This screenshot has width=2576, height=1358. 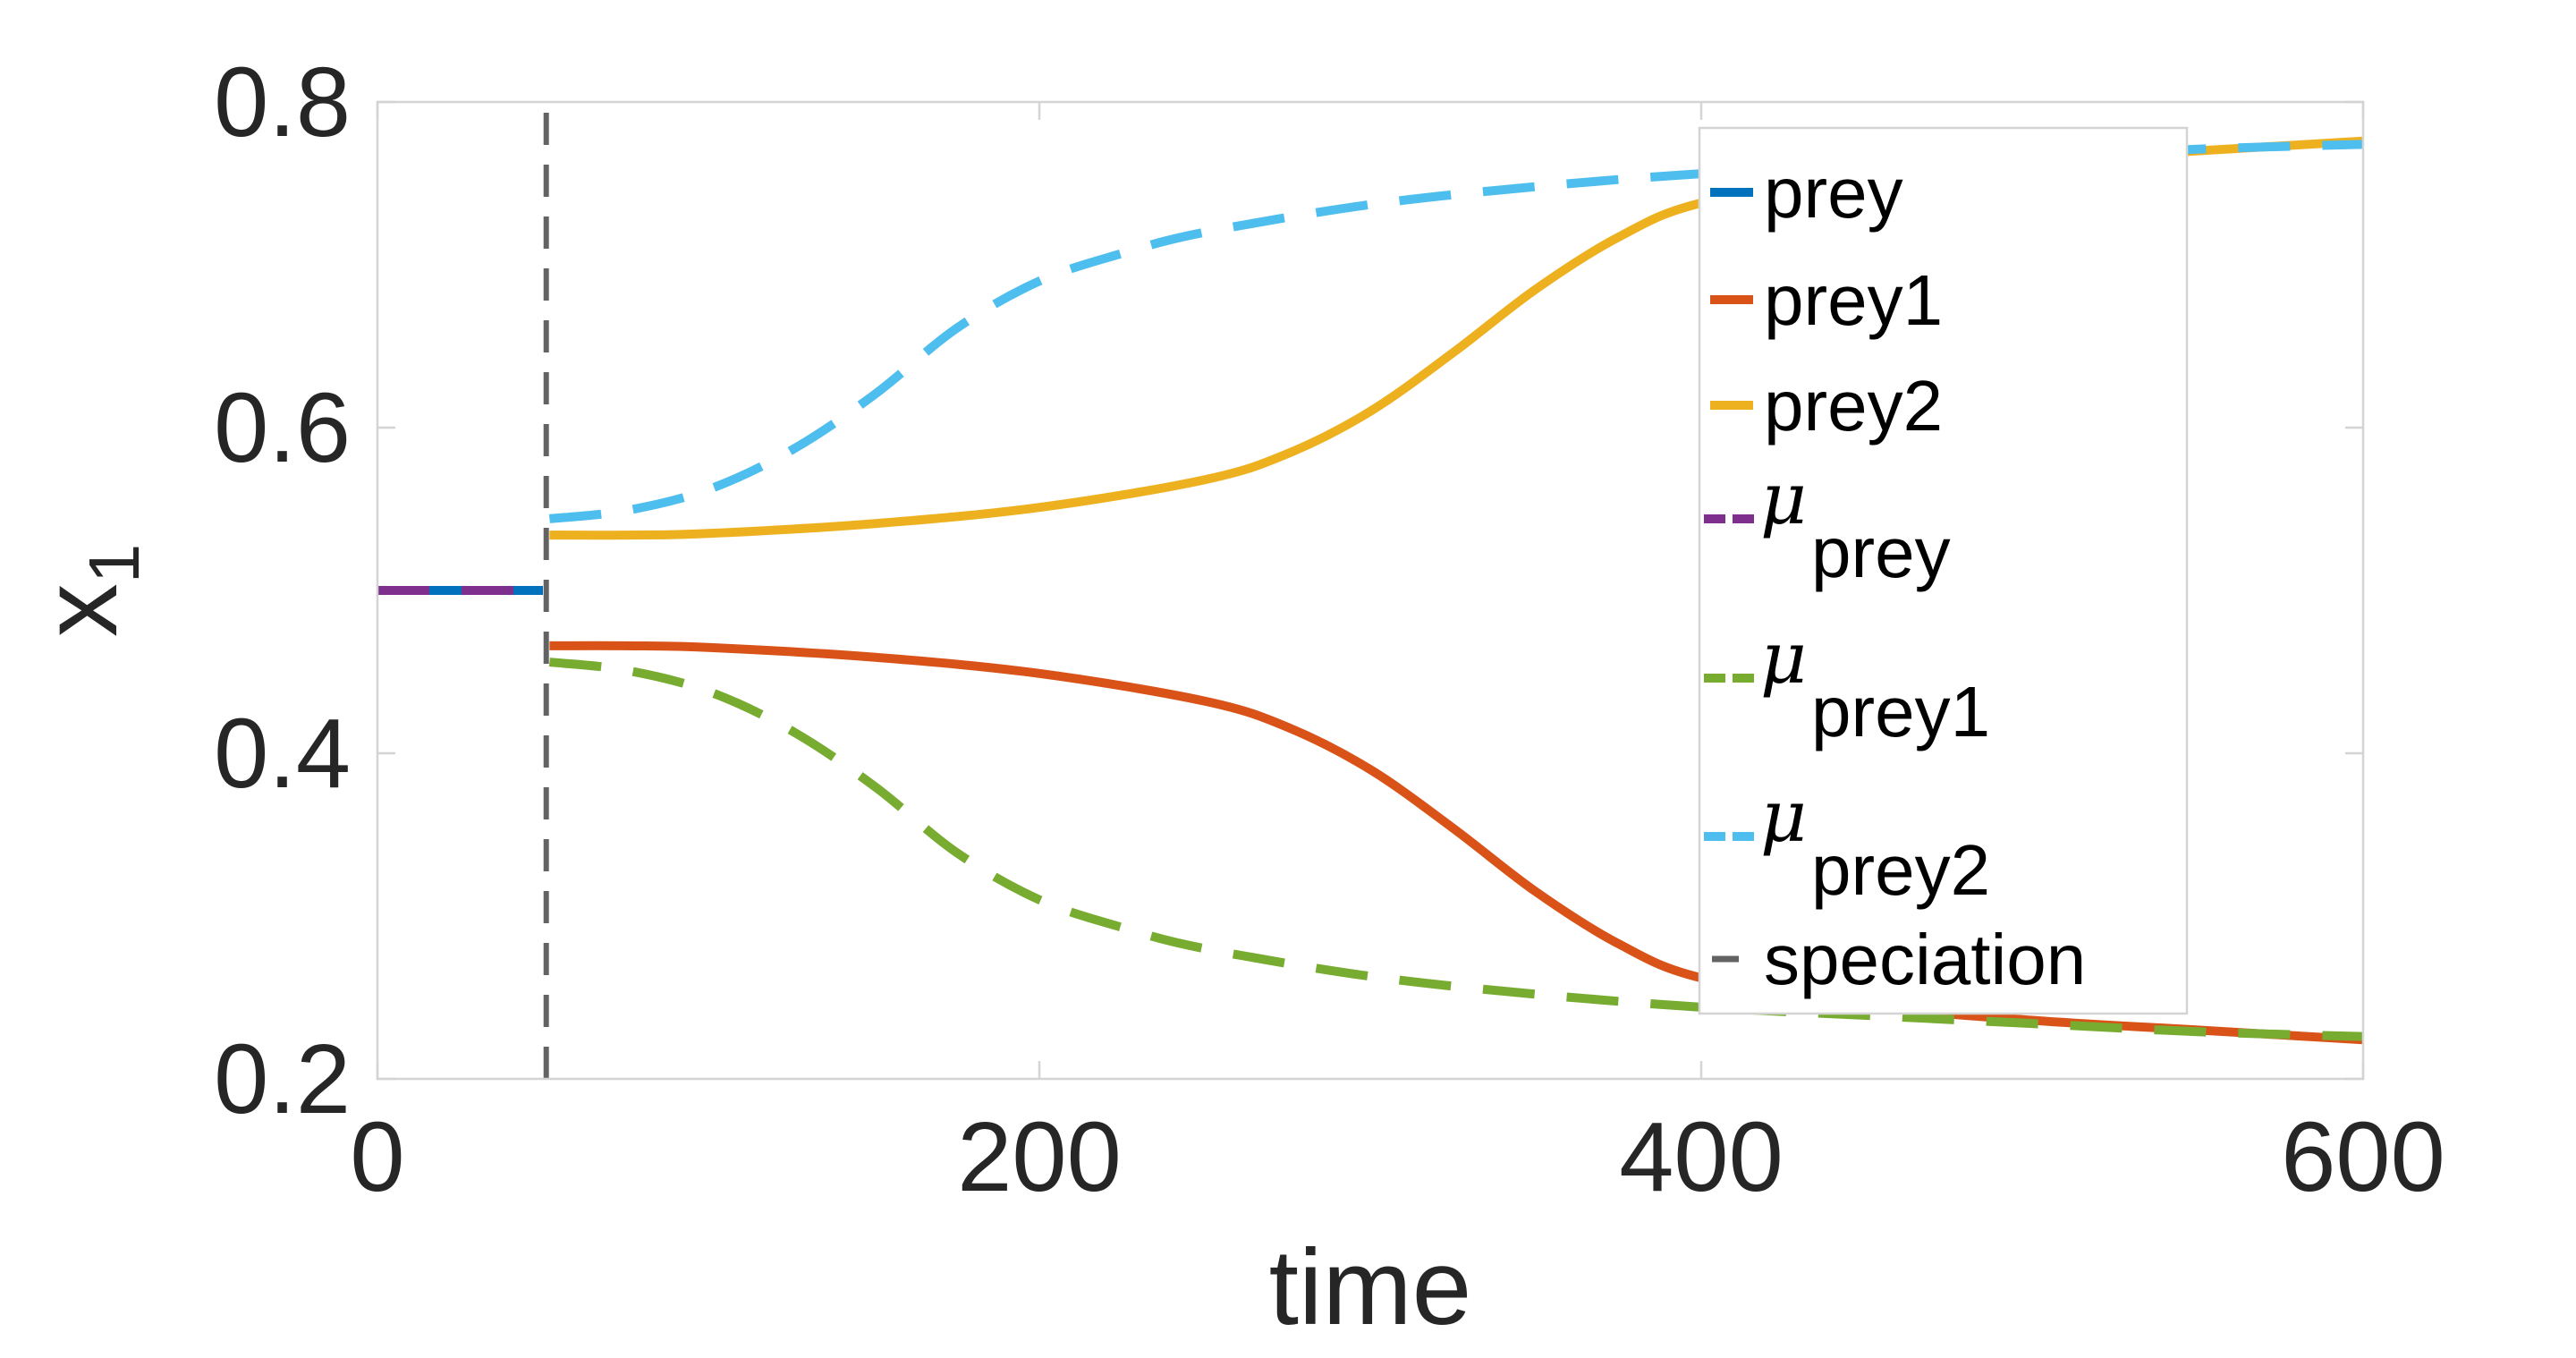 I want to click on legend-entry-prey1: prey1, so click(x=1826, y=300).